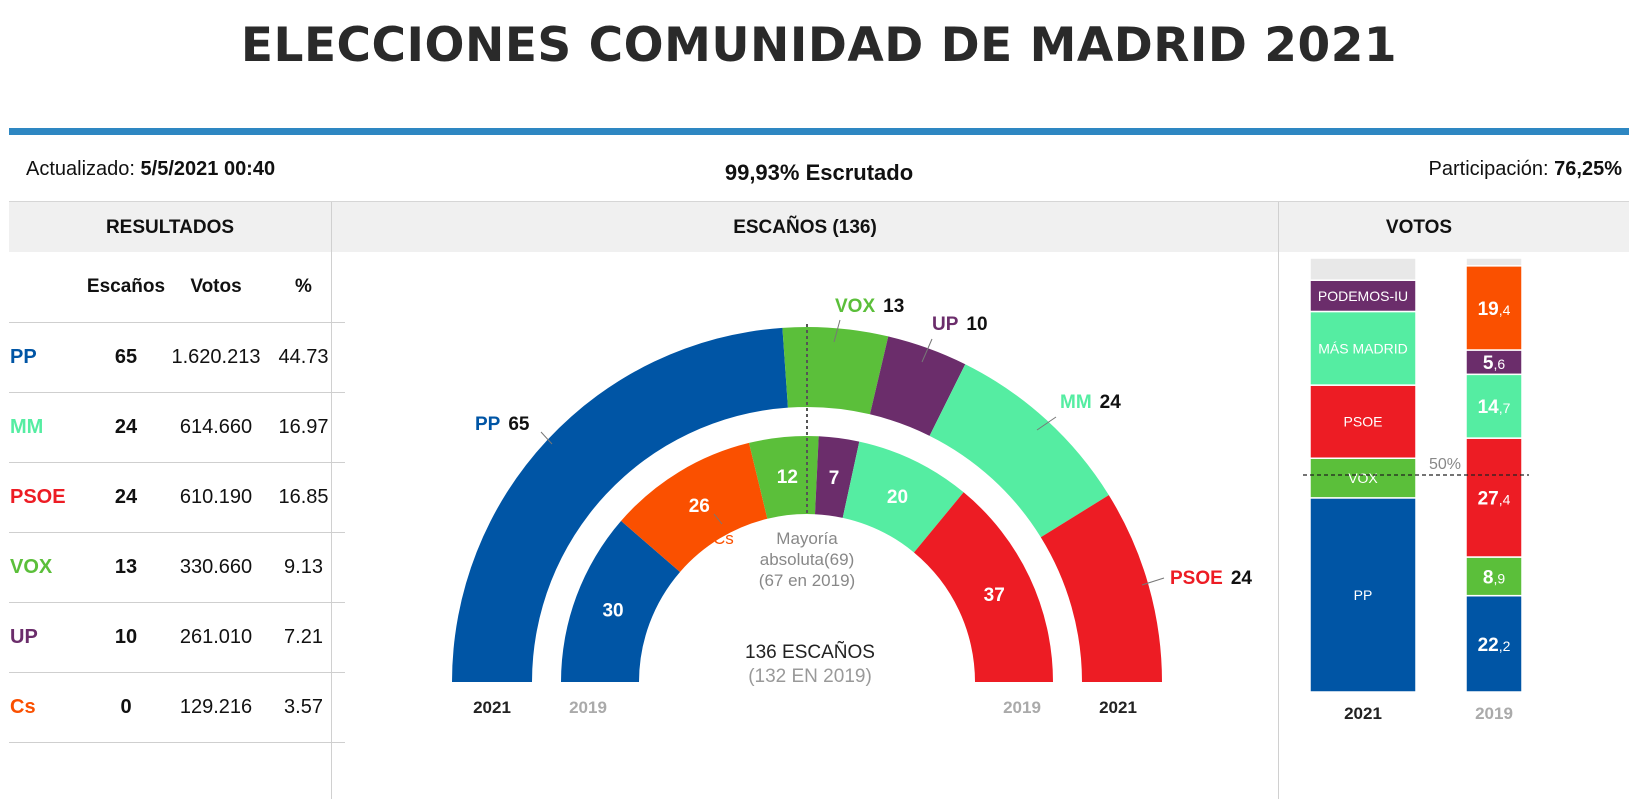 The height and width of the screenshot is (799, 1638). I want to click on page-title: ELECCIONES COMUNIDAD DE MADRID 2021, so click(819, 45).